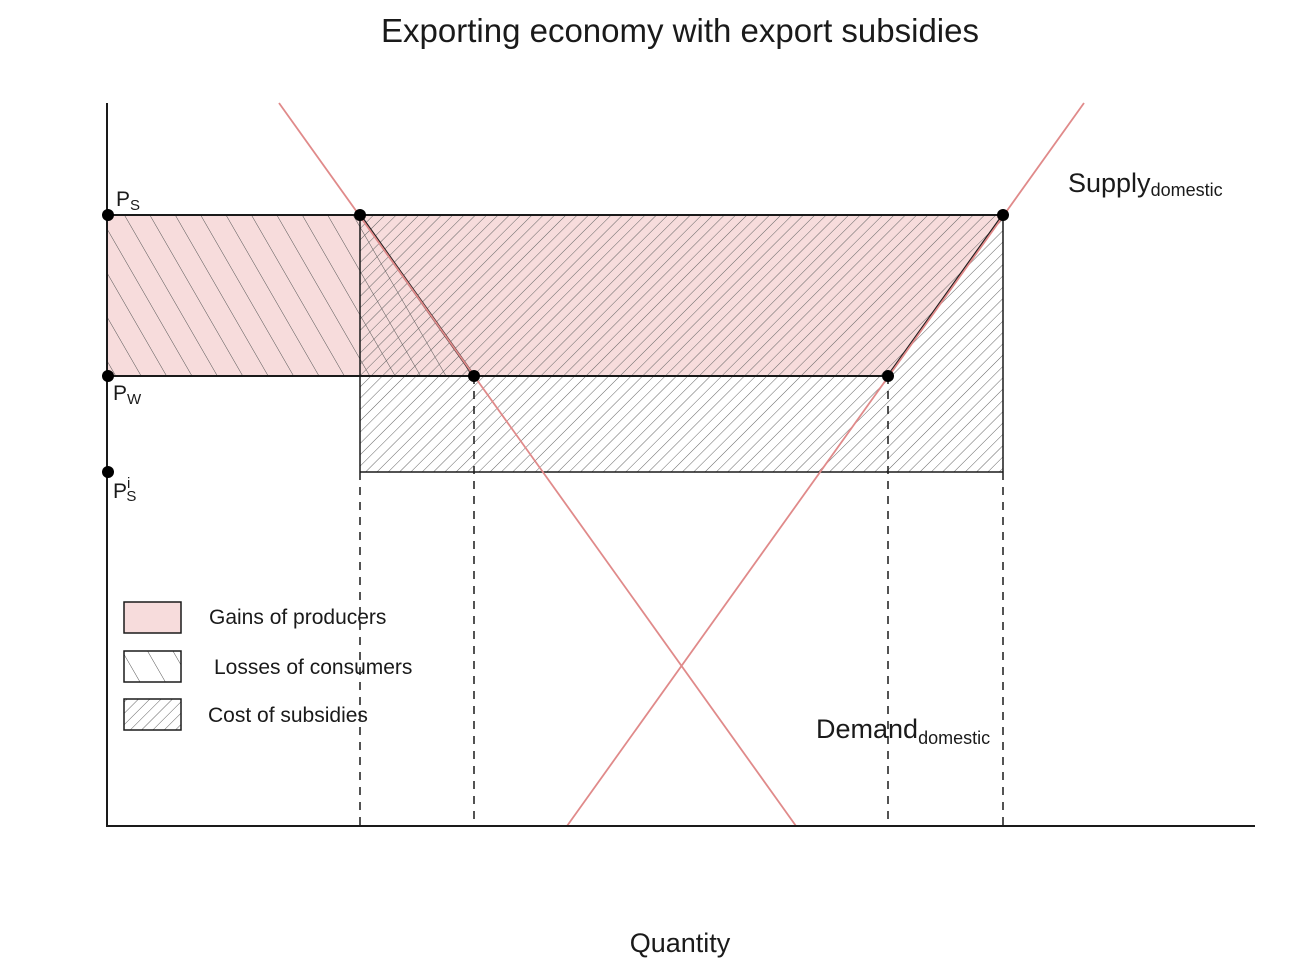 Image resolution: width=1306 pixels, height=968 pixels. Describe the element at coordinates (152, 714) in the screenshot. I see `legend-swatch-cost` at that location.